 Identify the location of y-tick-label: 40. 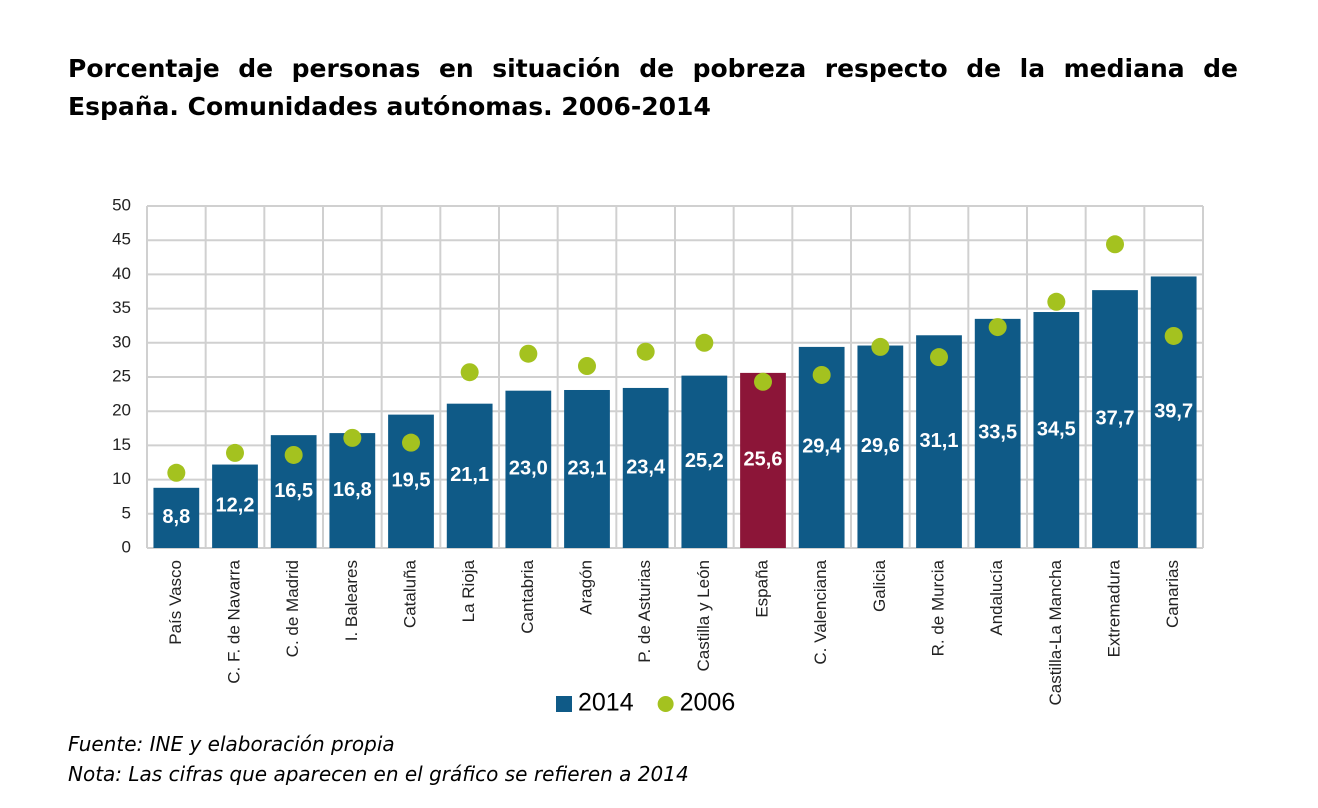
(121, 273).